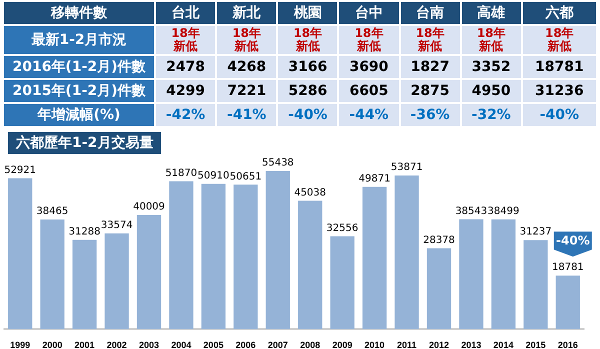 The image size is (600, 349). I want to click on category-label: 台中, so click(368, 13).